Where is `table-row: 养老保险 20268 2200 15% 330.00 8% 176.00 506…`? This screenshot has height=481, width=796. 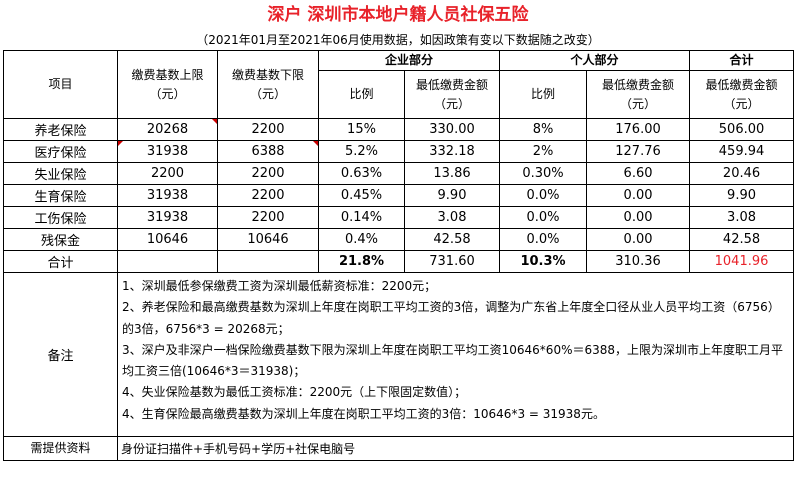 table-row: 养老保险 20268 2200 15% 330.00 8% 176.00 506… is located at coordinates (399, 129).